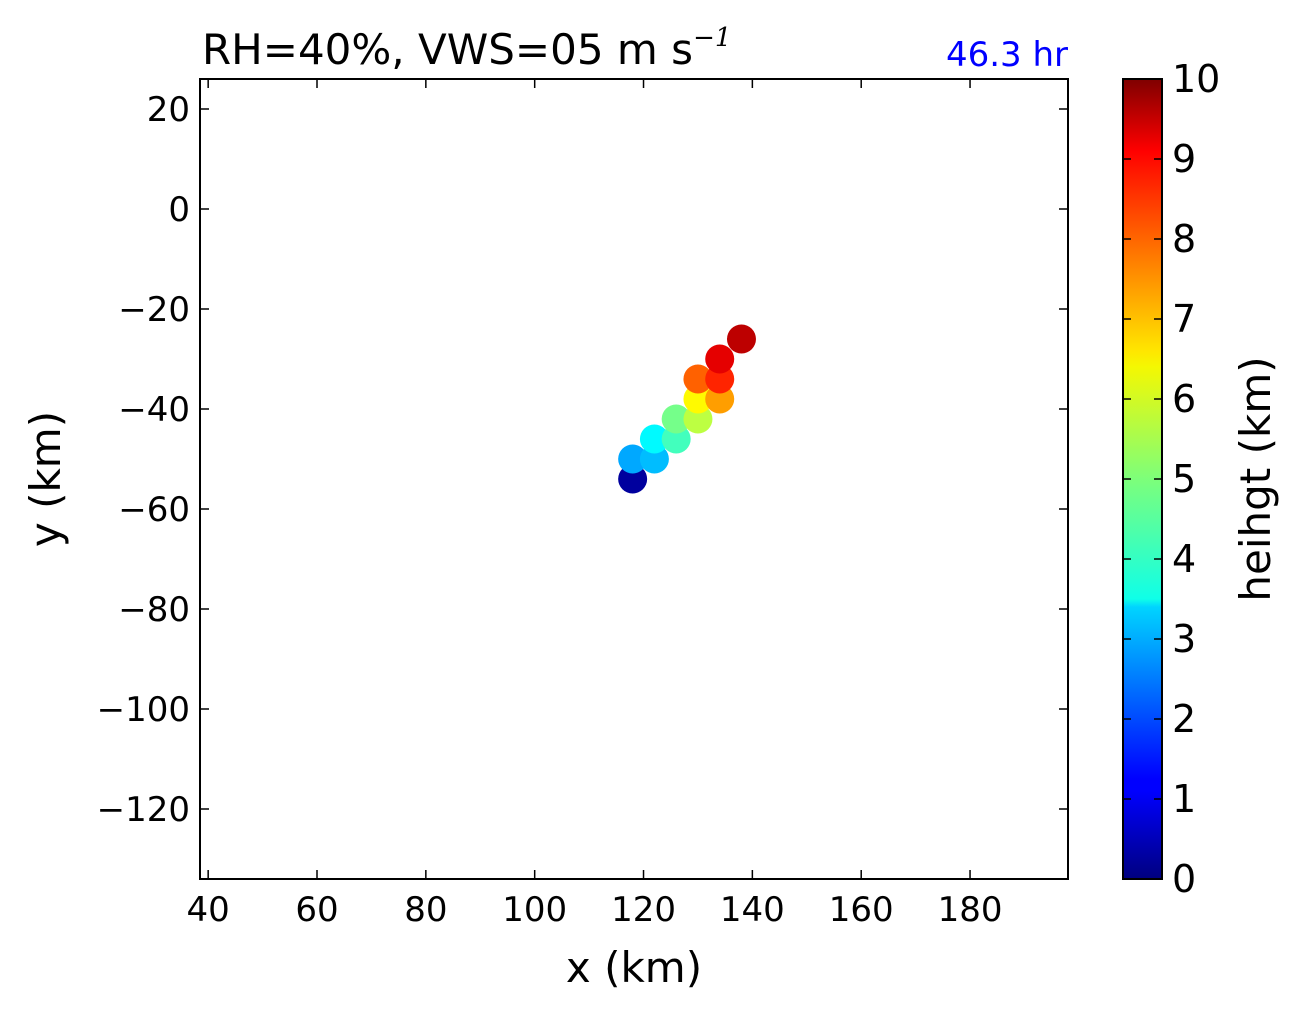  Describe the element at coordinates (1196, 79) in the screenshot. I see `colorbar-tick-label: 10` at that location.